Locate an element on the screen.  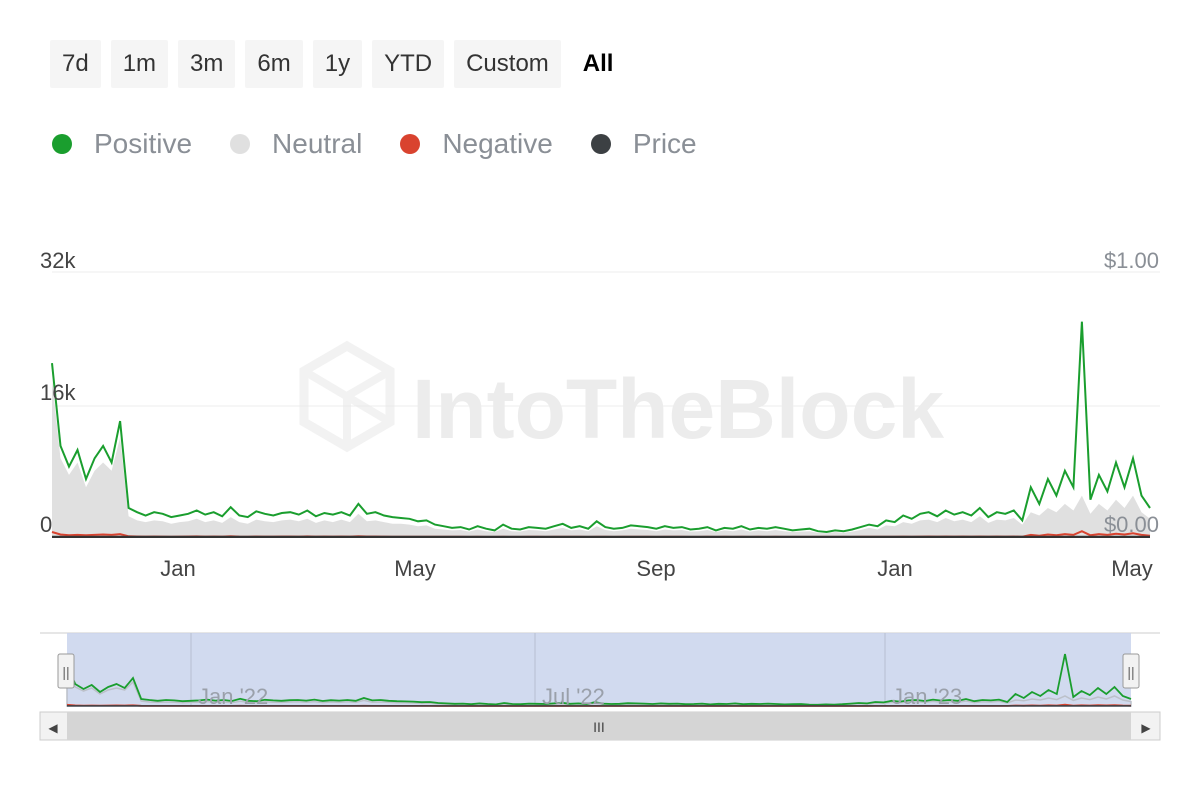
legend-item-neutral: Neutral is located at coordinates (296, 144).